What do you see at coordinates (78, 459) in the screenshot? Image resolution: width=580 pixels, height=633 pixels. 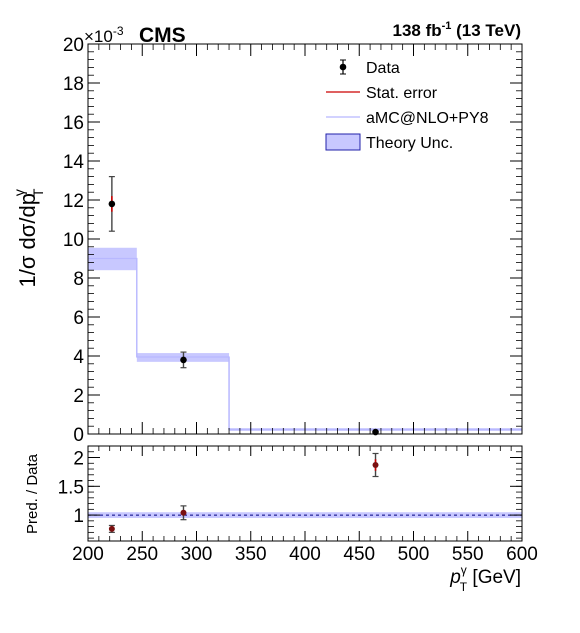 I see `ratio-y-tick-label: 2` at bounding box center [78, 459].